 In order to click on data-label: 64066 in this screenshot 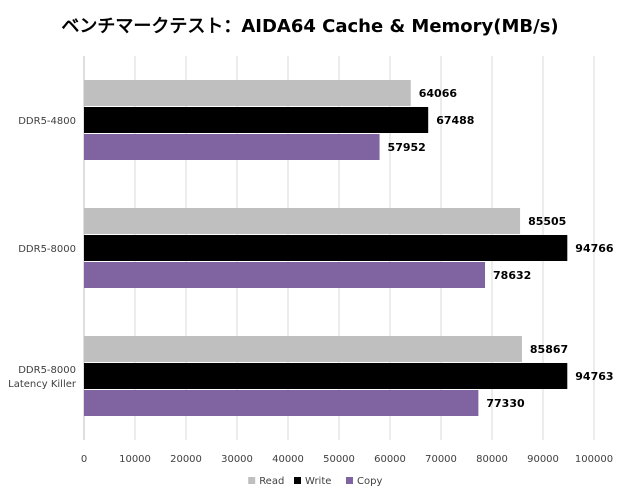, I will do `click(438, 93)`.